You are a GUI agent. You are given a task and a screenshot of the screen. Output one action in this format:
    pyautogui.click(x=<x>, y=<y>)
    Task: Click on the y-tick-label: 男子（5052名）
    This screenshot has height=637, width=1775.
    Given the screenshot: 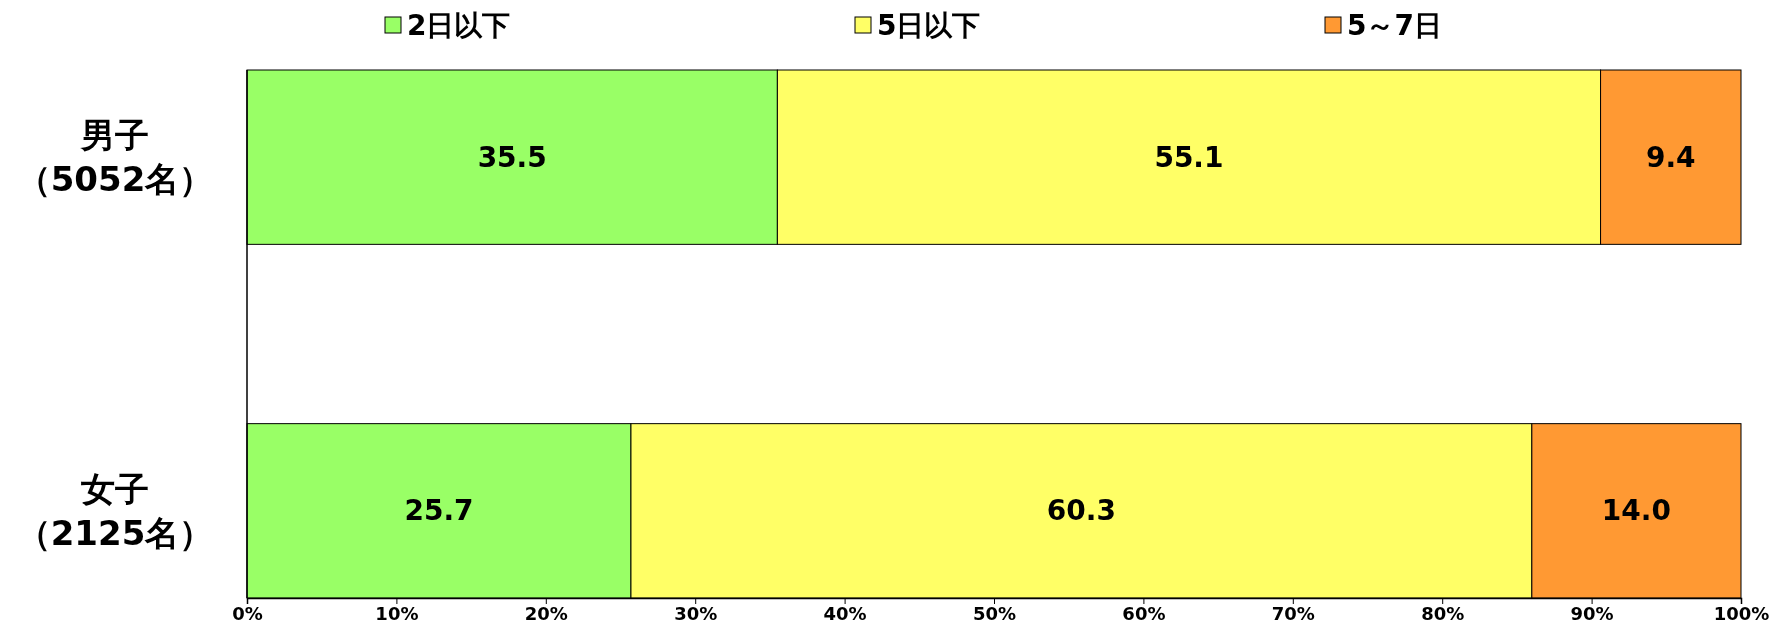 What is the action you would take?
    pyautogui.click(x=115, y=157)
    